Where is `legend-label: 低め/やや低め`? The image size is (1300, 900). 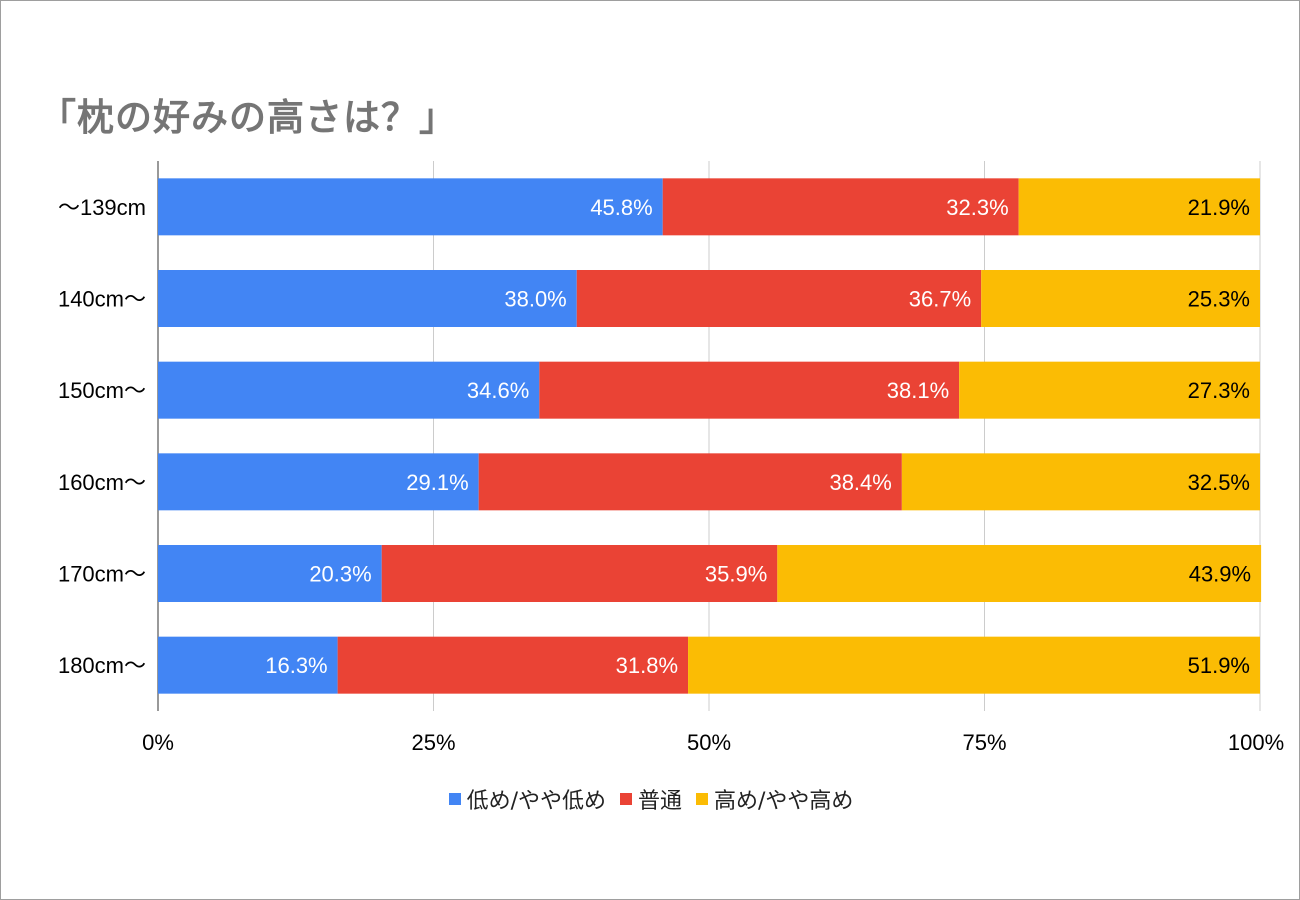 legend-label: 低め/やや低め is located at coordinates (536, 801).